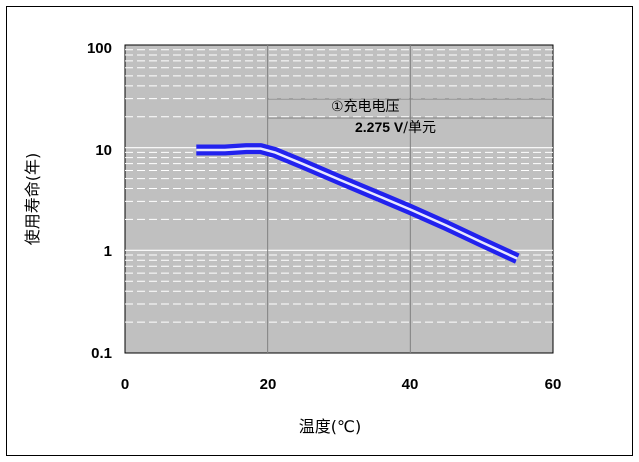  What do you see at coordinates (101, 353) in the screenshot?
I see `y-tick-label-0: 0.1` at bounding box center [101, 353].